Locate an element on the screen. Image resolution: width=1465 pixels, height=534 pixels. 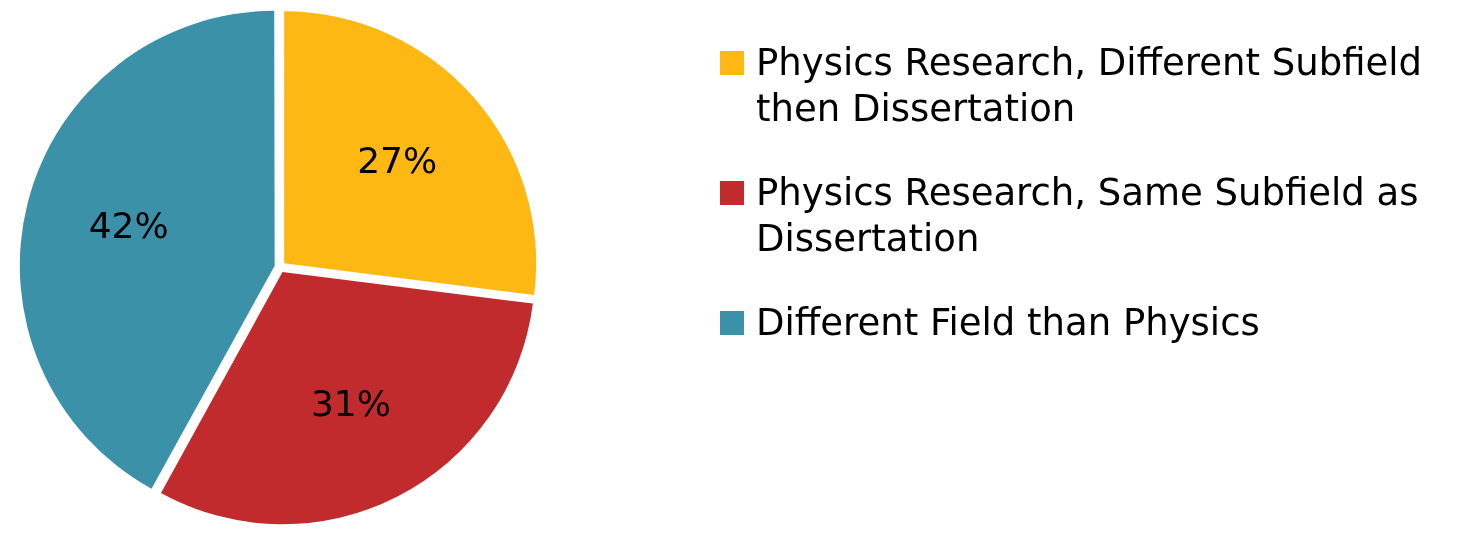
legend-label: Different Field than Physics is located at coordinates (1008, 323).